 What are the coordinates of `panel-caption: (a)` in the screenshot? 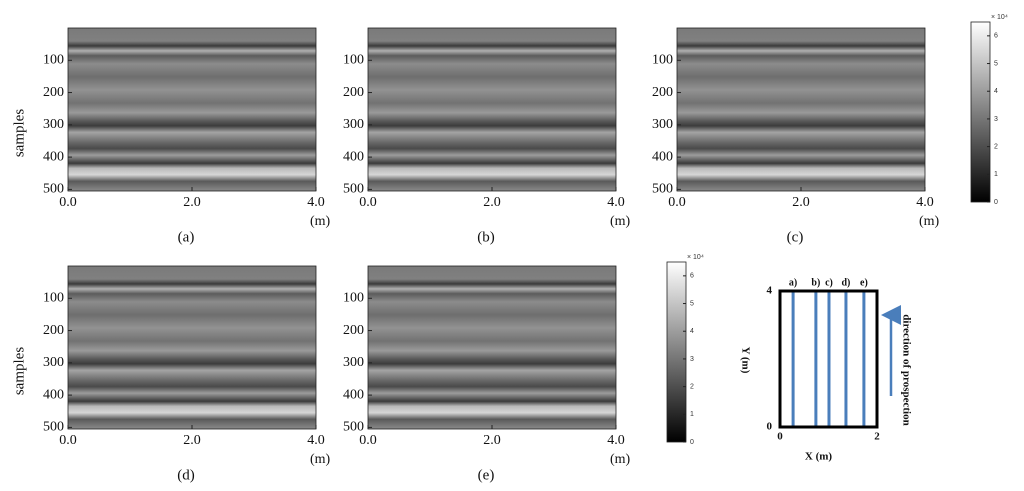 It's located at (186, 237).